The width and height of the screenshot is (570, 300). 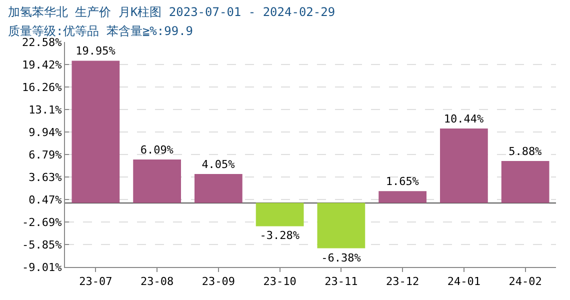 What do you see at coordinates (42, 267) in the screenshot?
I see `y-tick-label: -9.01%` at bounding box center [42, 267].